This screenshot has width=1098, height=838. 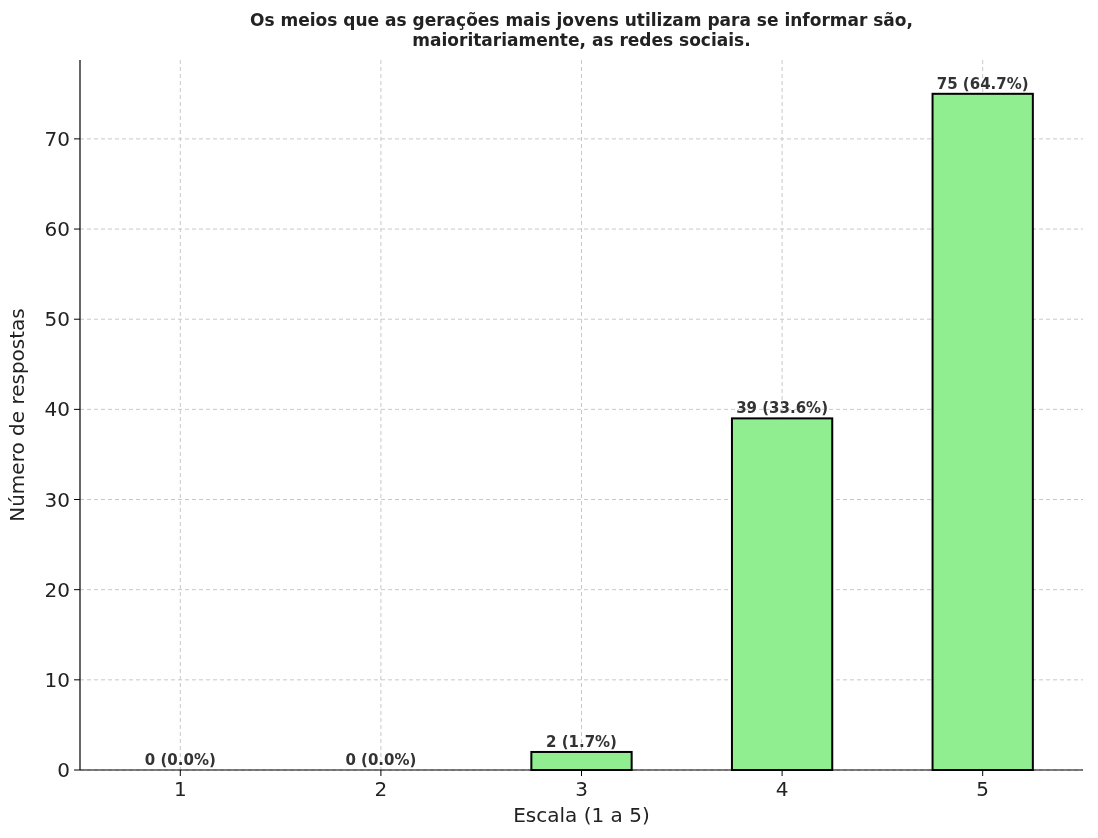 What do you see at coordinates (381, 789) in the screenshot?
I see `x-tick-label: 2` at bounding box center [381, 789].